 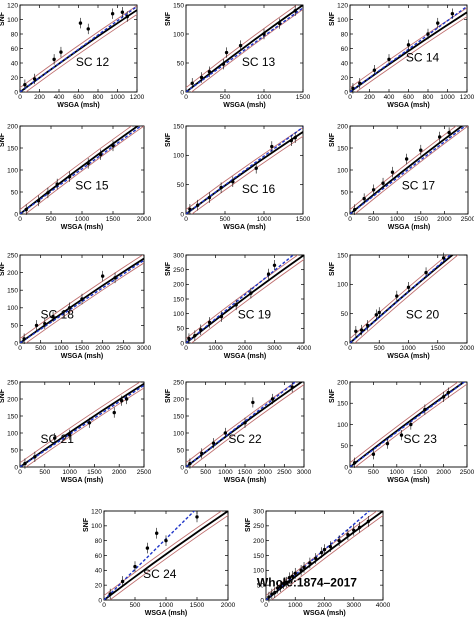 What do you see at coordinates (345, 446) in the screenshot?
I see `y-tick-label: 50` at bounding box center [345, 446].